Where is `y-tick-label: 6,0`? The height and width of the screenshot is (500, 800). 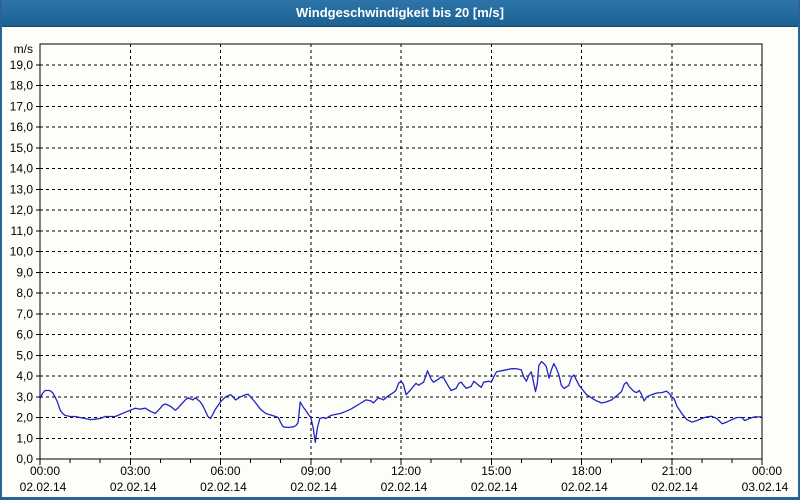
y-tick-label: 6,0 is located at coordinates (24, 335).